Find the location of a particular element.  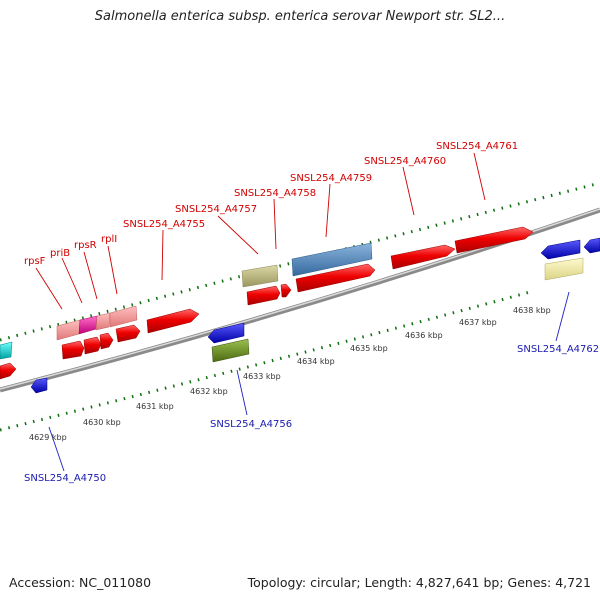

gene-rpsF is located at coordinates (68, 330).